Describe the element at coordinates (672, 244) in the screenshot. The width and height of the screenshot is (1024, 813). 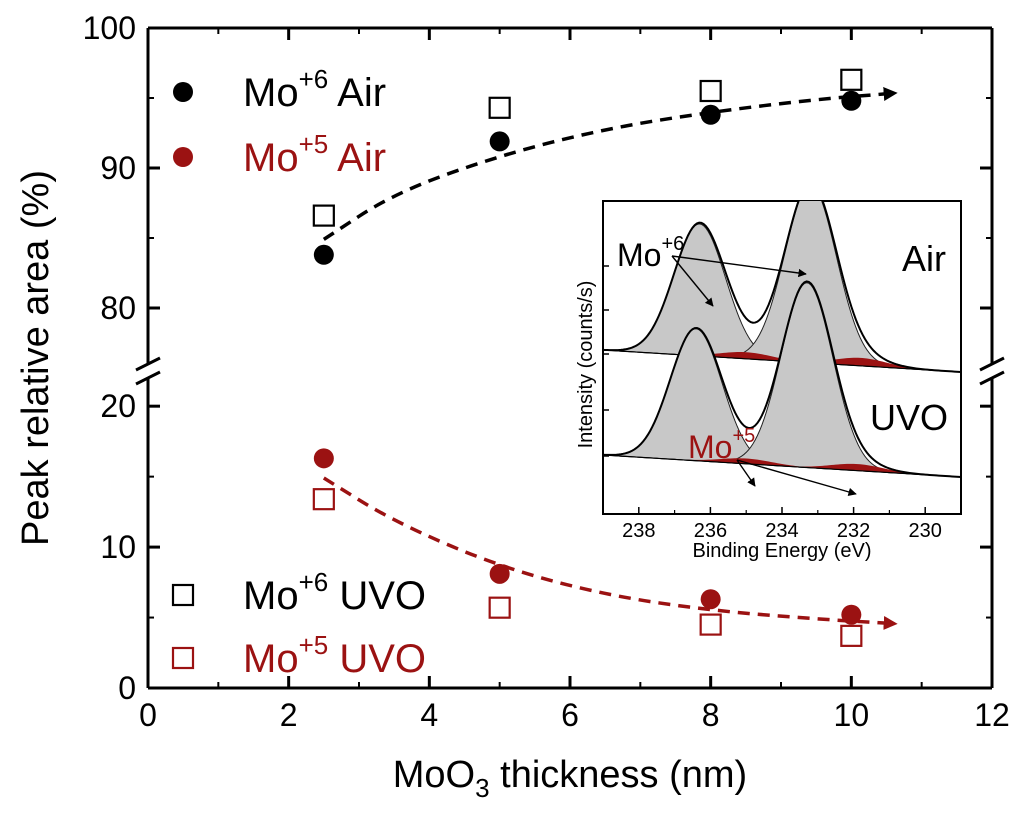
I see `inset-annotation-superscript: +6` at that location.